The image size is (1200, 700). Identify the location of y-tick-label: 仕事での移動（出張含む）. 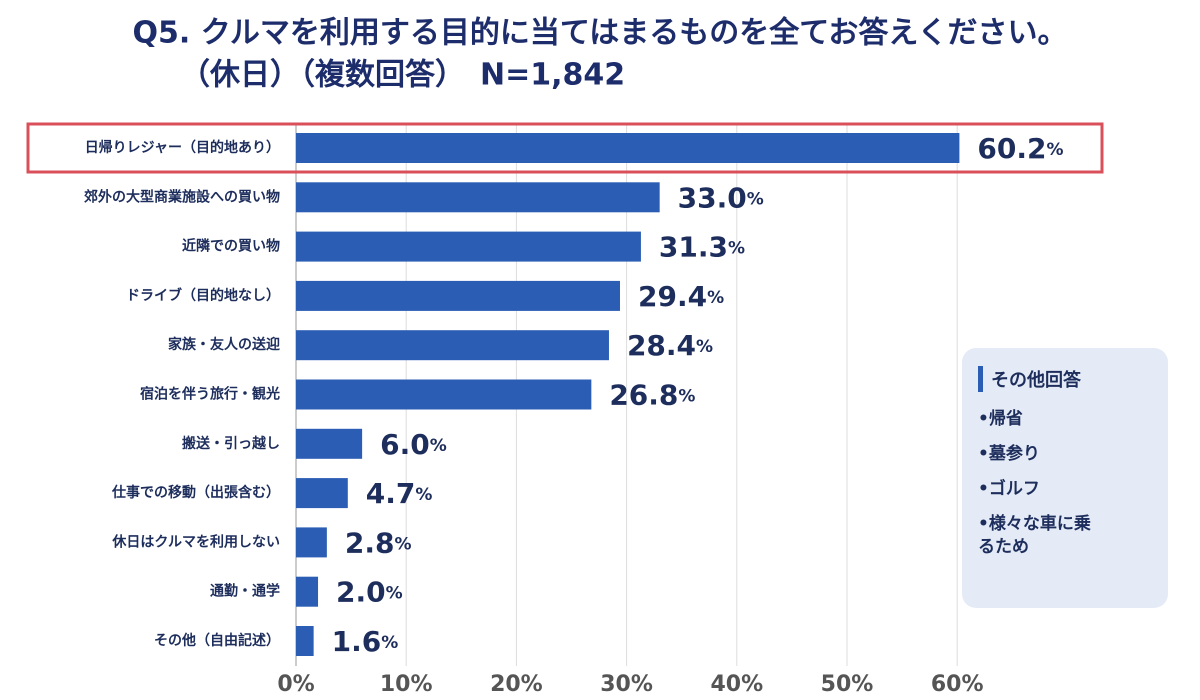
(195, 492).